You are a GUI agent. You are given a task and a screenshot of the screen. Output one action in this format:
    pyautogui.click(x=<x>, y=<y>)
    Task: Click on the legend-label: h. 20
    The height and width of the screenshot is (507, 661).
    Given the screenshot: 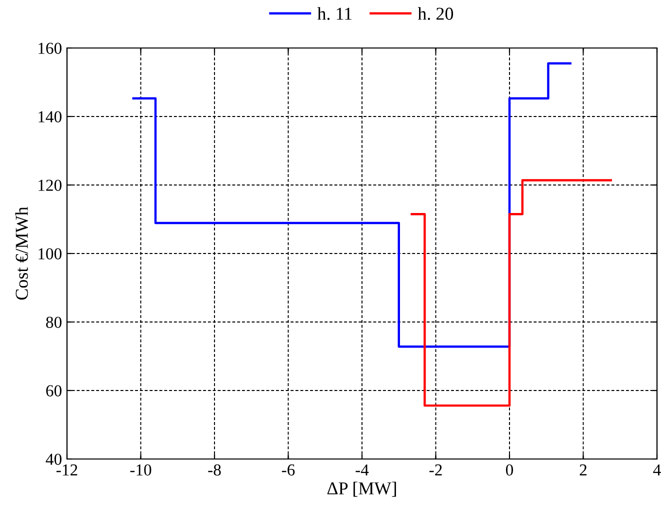 What is the action you would take?
    pyautogui.click(x=436, y=13)
    